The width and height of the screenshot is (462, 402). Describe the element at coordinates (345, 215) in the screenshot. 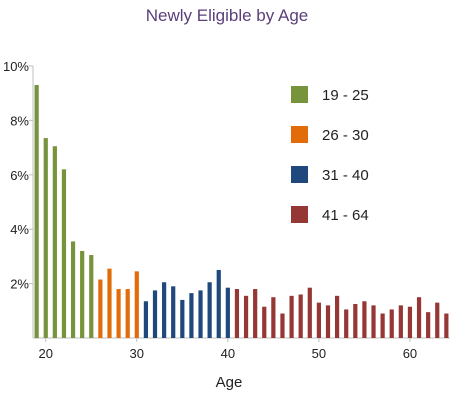

I see `legend-label-4: 41 - 64` at that location.